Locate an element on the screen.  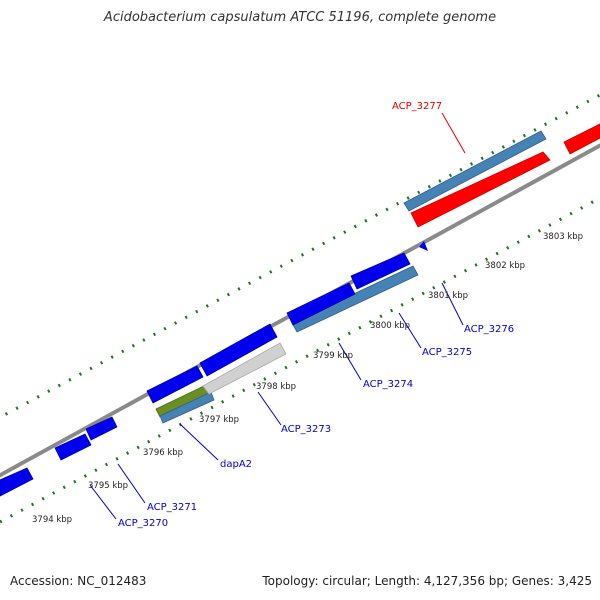
connector-acp3275 is located at coordinates (410, 330).